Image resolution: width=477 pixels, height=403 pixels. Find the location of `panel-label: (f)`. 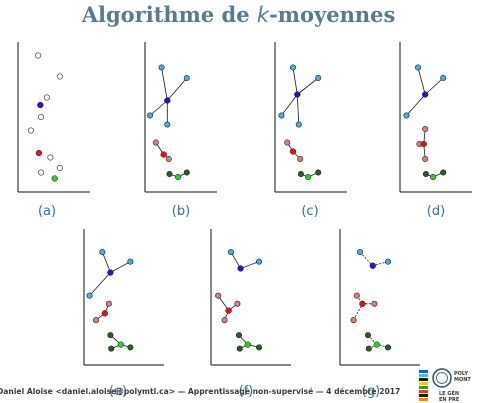

panel-label: (f) is located at coordinates (246, 391).